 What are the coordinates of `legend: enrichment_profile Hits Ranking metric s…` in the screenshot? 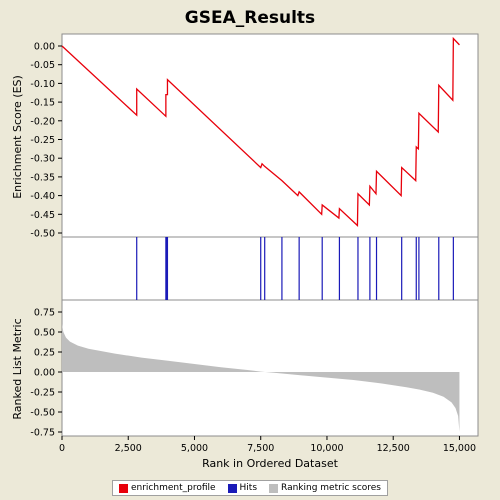 It's located at (250, 488).